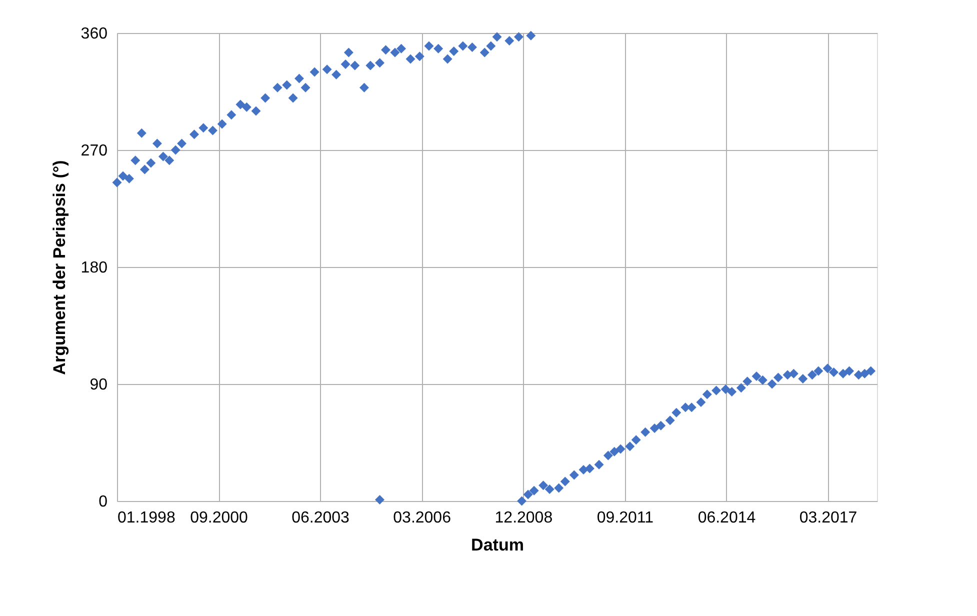 Image resolution: width=977 pixels, height=616 pixels. Describe the element at coordinates (94, 268) in the screenshot. I see `y-tick-label: 180` at that location.